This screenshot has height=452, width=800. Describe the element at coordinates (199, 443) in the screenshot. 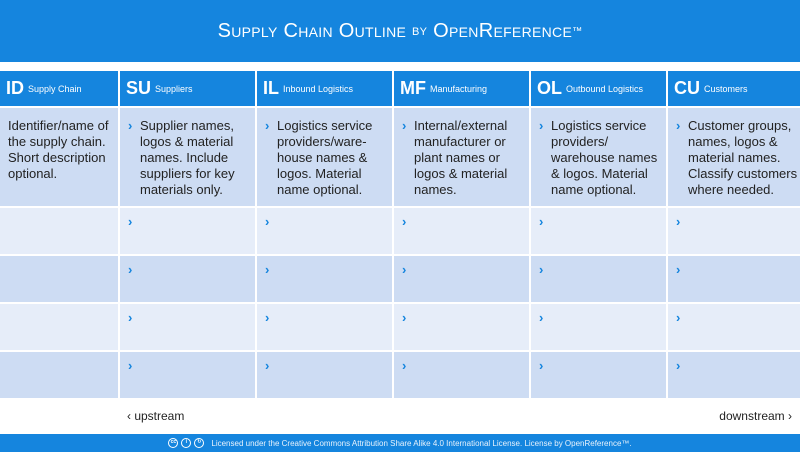

I see `sa-icon: ↻` at that location.